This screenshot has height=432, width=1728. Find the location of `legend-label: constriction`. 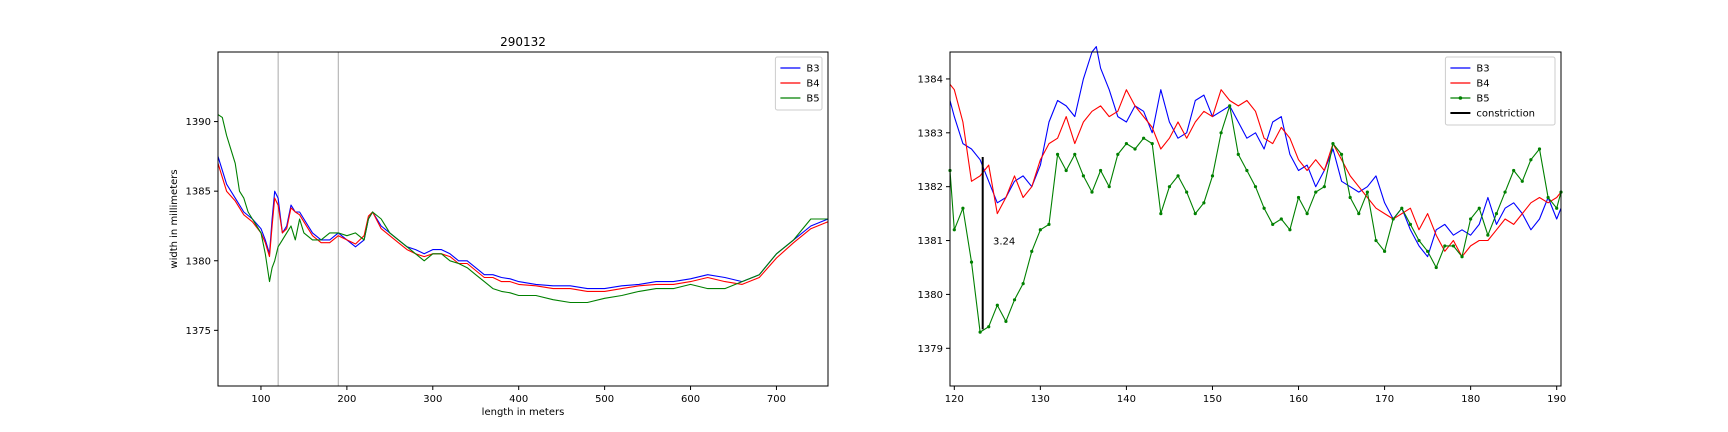

legend-label: constriction is located at coordinates (1505, 114).